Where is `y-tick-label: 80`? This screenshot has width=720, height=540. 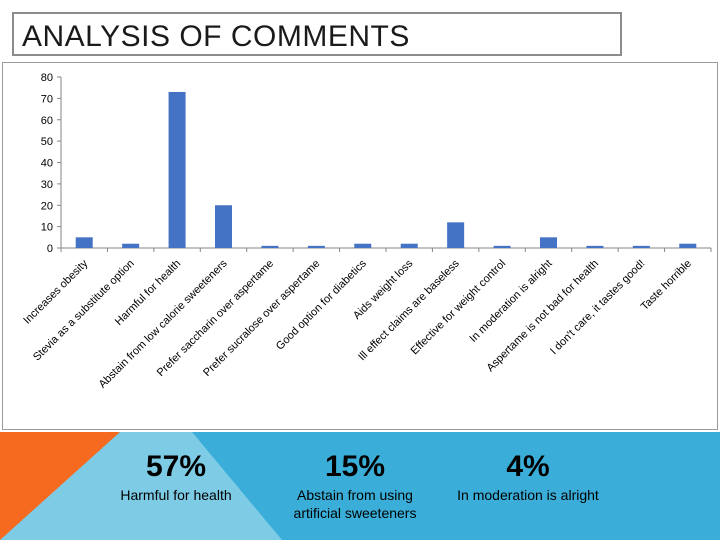 y-tick-label: 80 is located at coordinates (47, 78).